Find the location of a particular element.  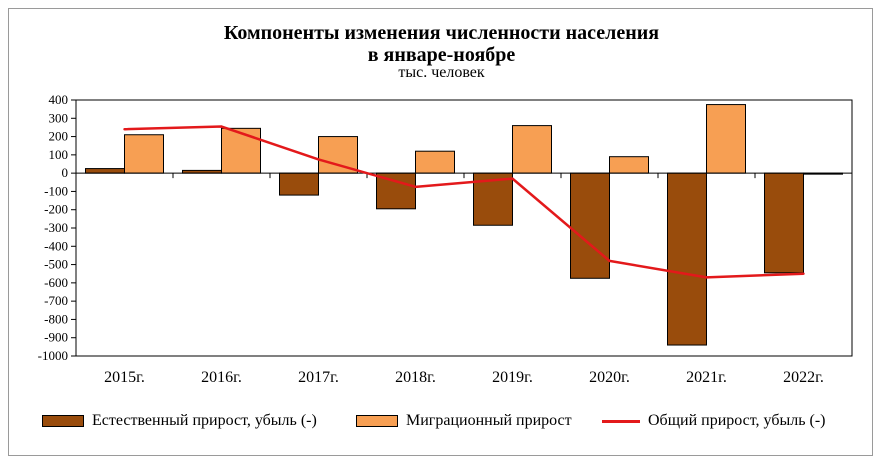

legend-label-natural: Естественный прирост, убыль (-) is located at coordinates (204, 420).